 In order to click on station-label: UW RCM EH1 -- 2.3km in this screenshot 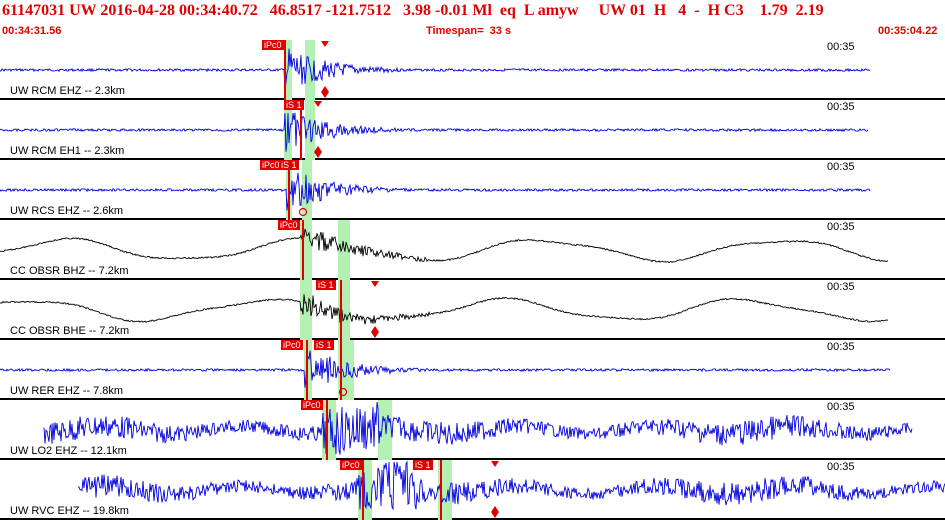, I will do `click(67, 151)`.